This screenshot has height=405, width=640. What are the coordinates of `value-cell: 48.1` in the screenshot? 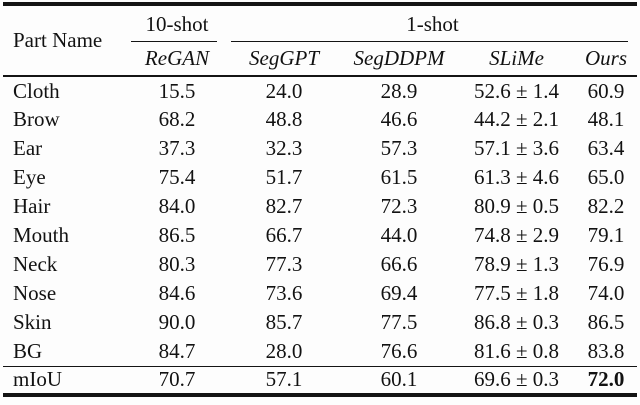 It's located at (606, 119).